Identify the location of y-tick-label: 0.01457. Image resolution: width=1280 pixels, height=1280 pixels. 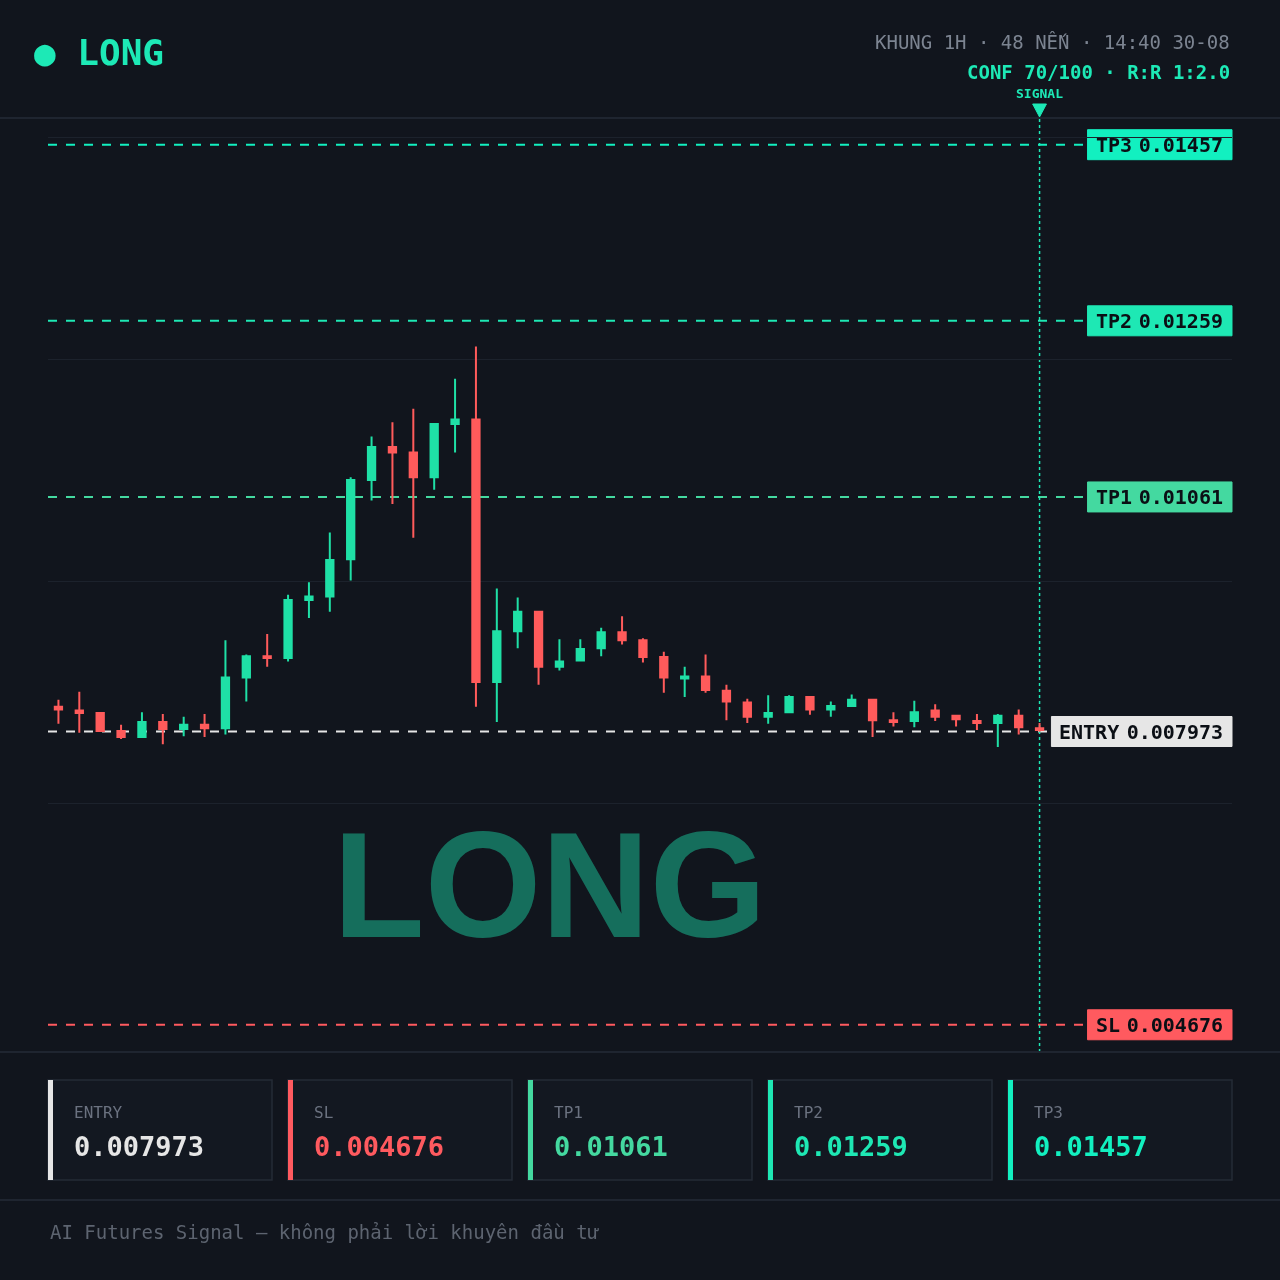
(1180, 144).